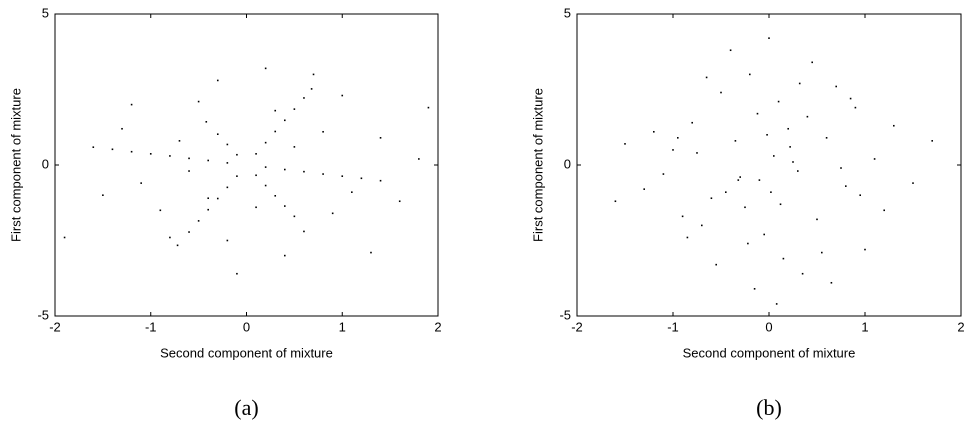 This screenshot has height=441, width=966. What do you see at coordinates (537, 165) in the screenshot?
I see `y-axis-label: First component of mixture` at bounding box center [537, 165].